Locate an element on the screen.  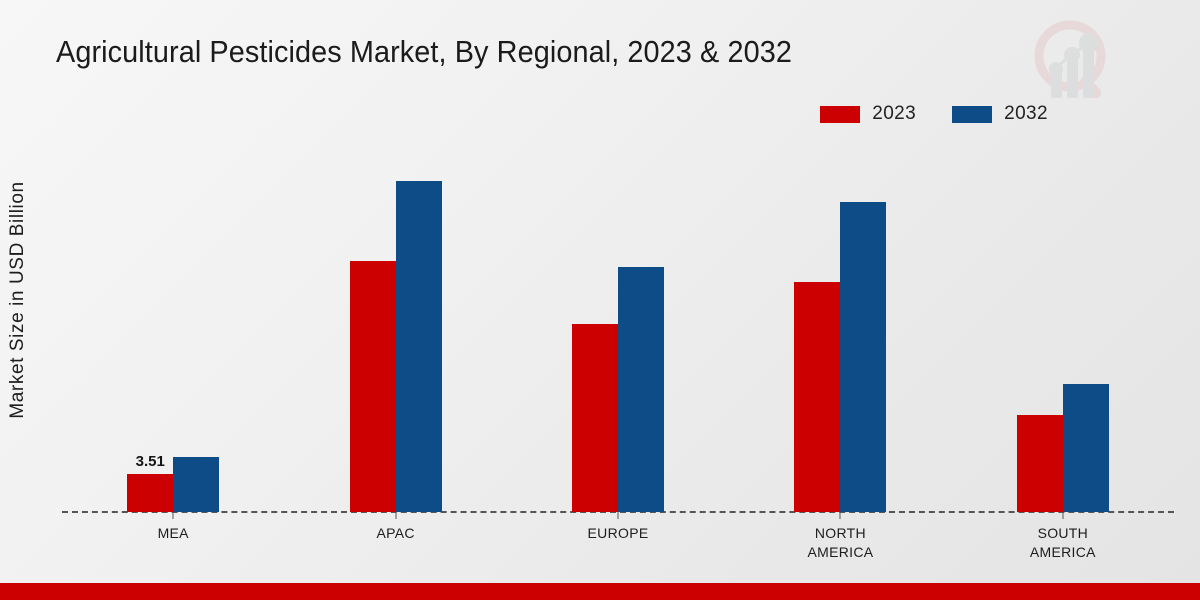
bar-group-south-america: SOUTH AMERICA is located at coordinates (1063, 355).